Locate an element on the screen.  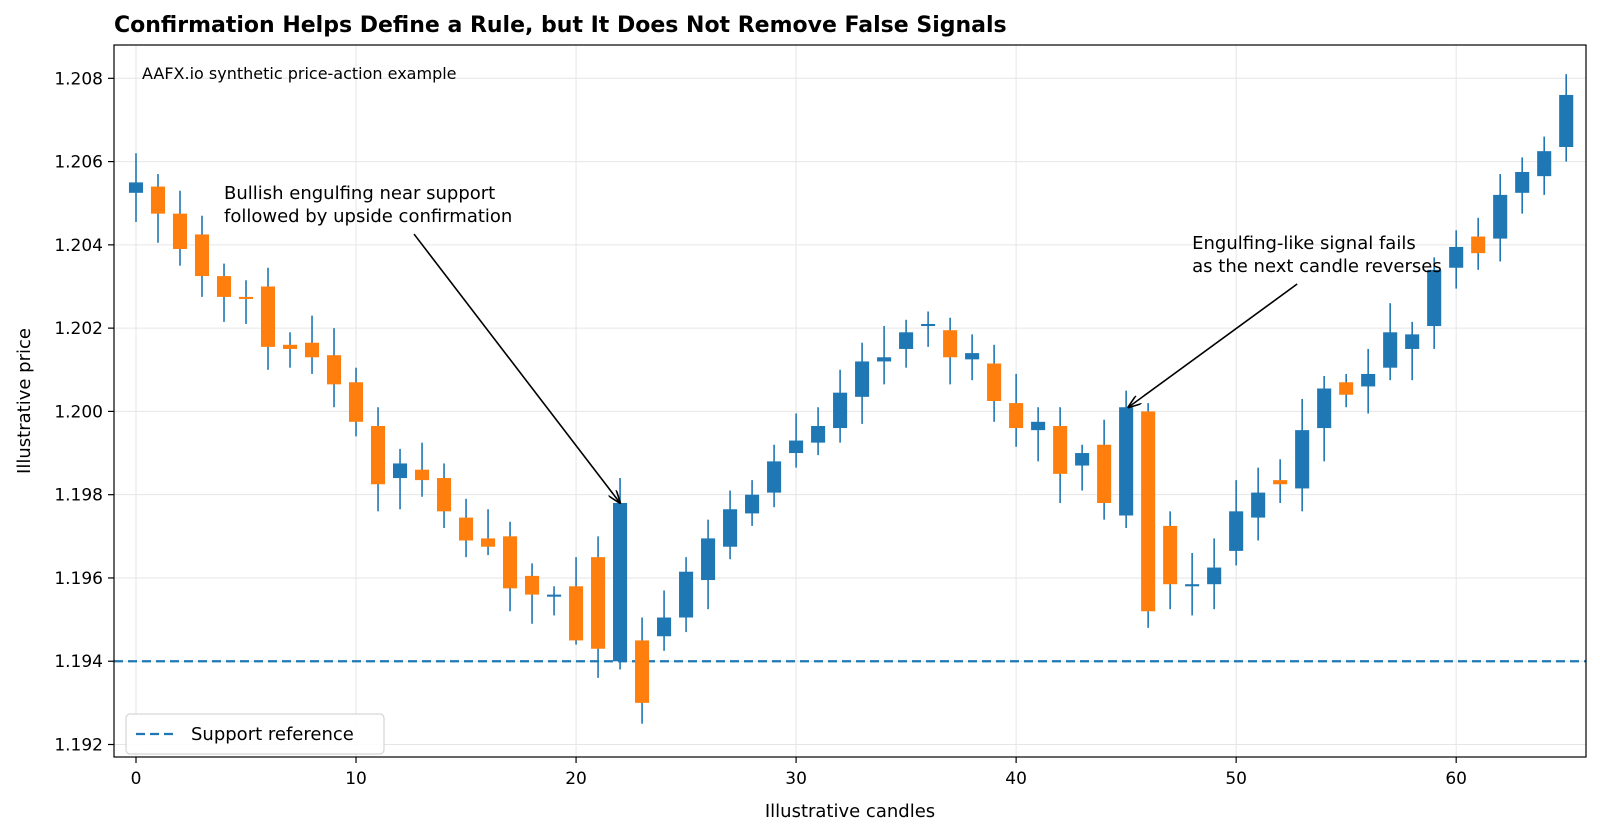
x-tick-label: 60 is located at coordinates (1456, 779).